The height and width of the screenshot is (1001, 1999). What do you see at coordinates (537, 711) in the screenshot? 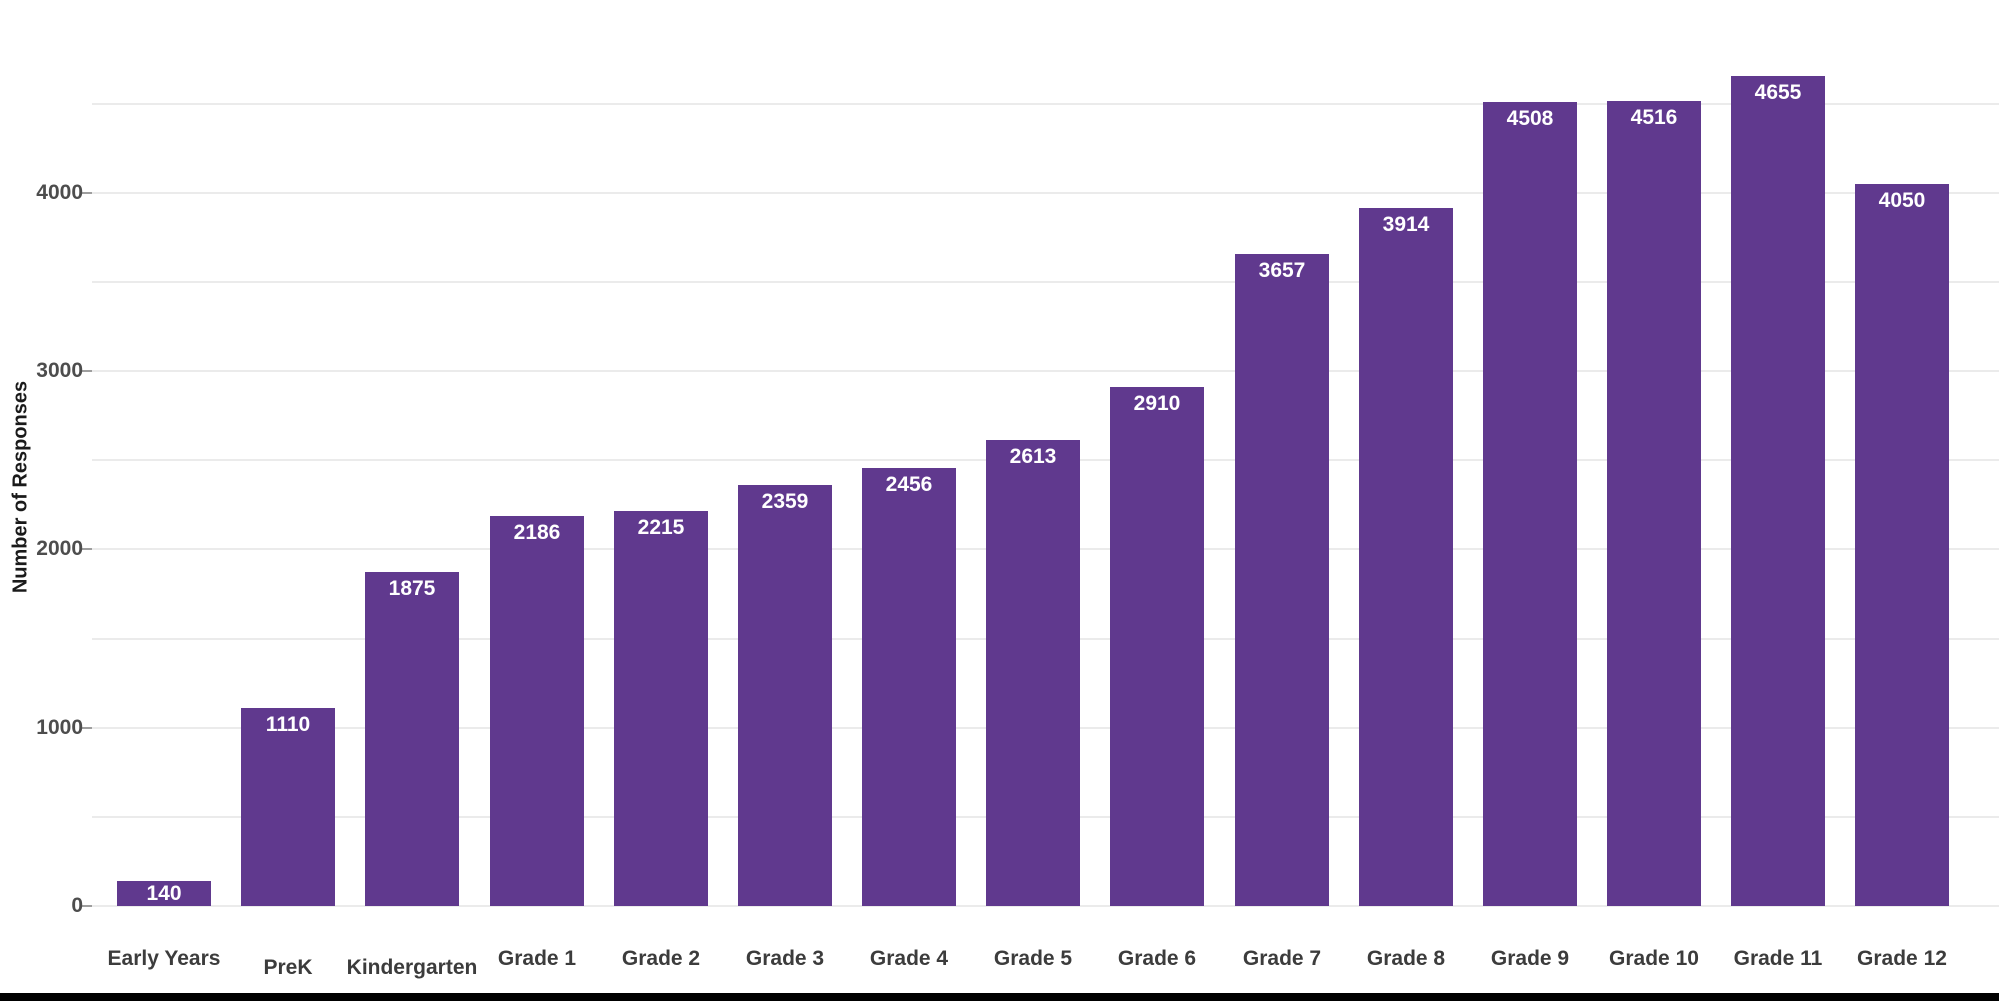
I see `bar: 2186` at bounding box center [537, 711].